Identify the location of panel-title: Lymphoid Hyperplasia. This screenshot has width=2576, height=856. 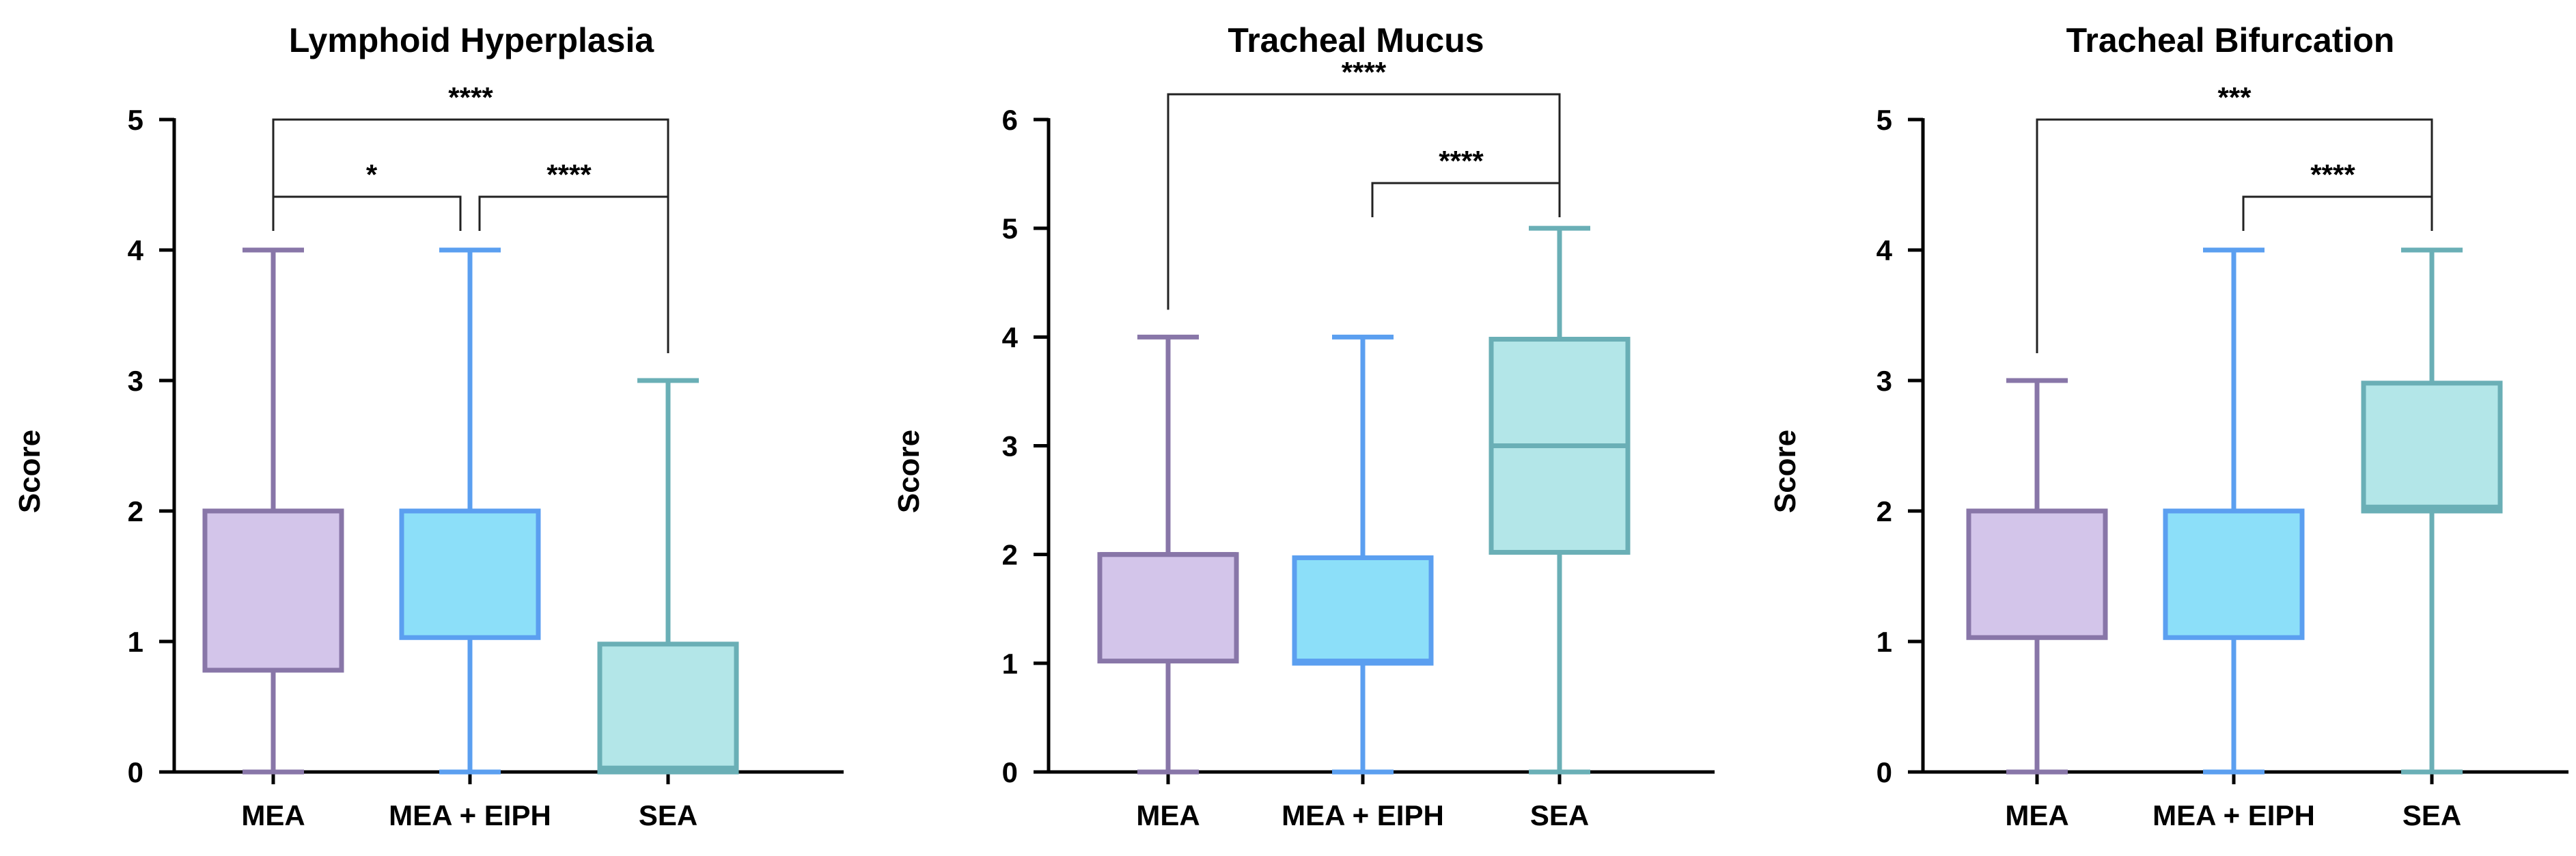
(472, 40).